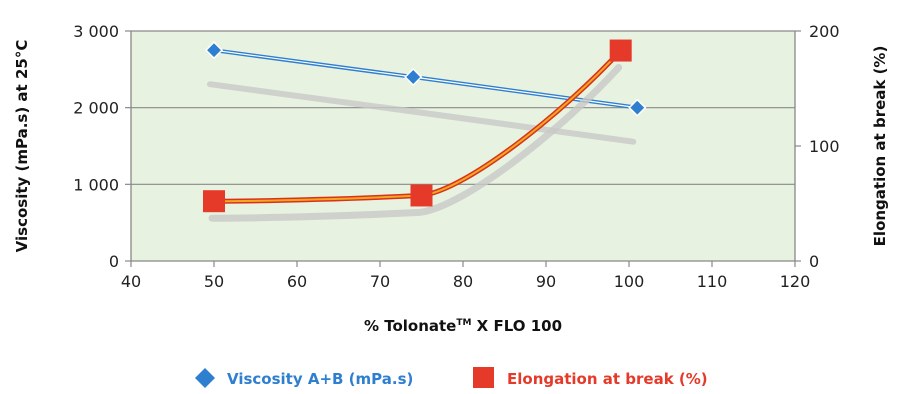  What do you see at coordinates (96, 184) in the screenshot?
I see `y-left-tick-label: 1 000` at bounding box center [96, 184].